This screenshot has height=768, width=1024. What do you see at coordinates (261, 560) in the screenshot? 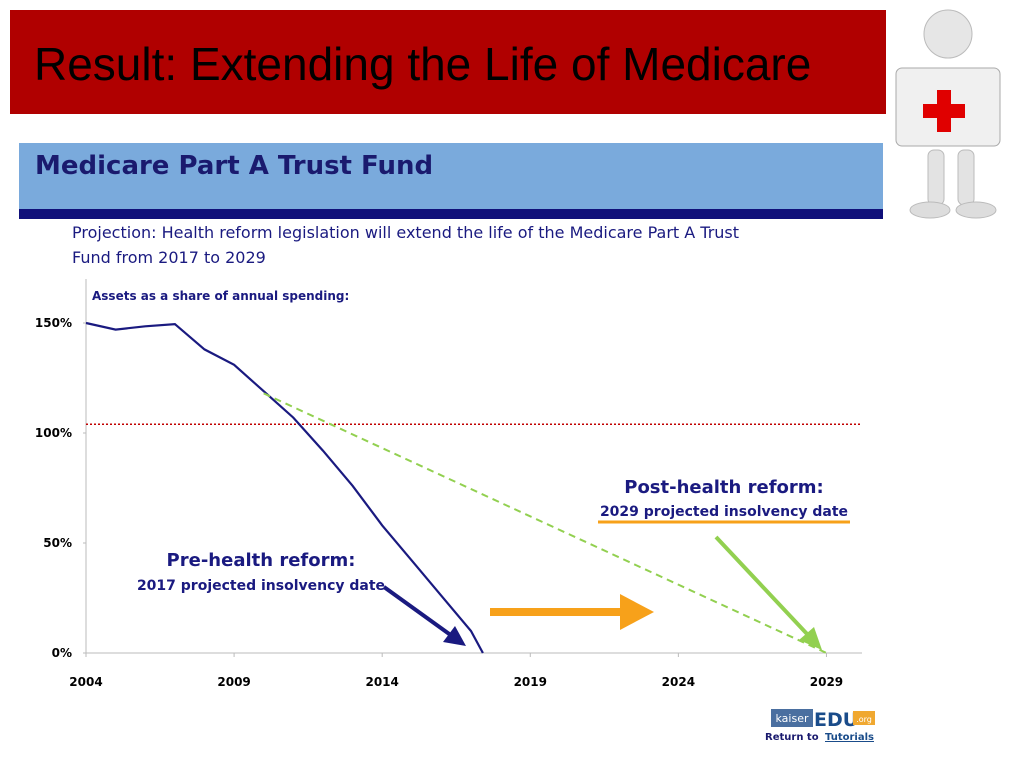
I see `annotation: Pre-health reform:` at bounding box center [261, 560].